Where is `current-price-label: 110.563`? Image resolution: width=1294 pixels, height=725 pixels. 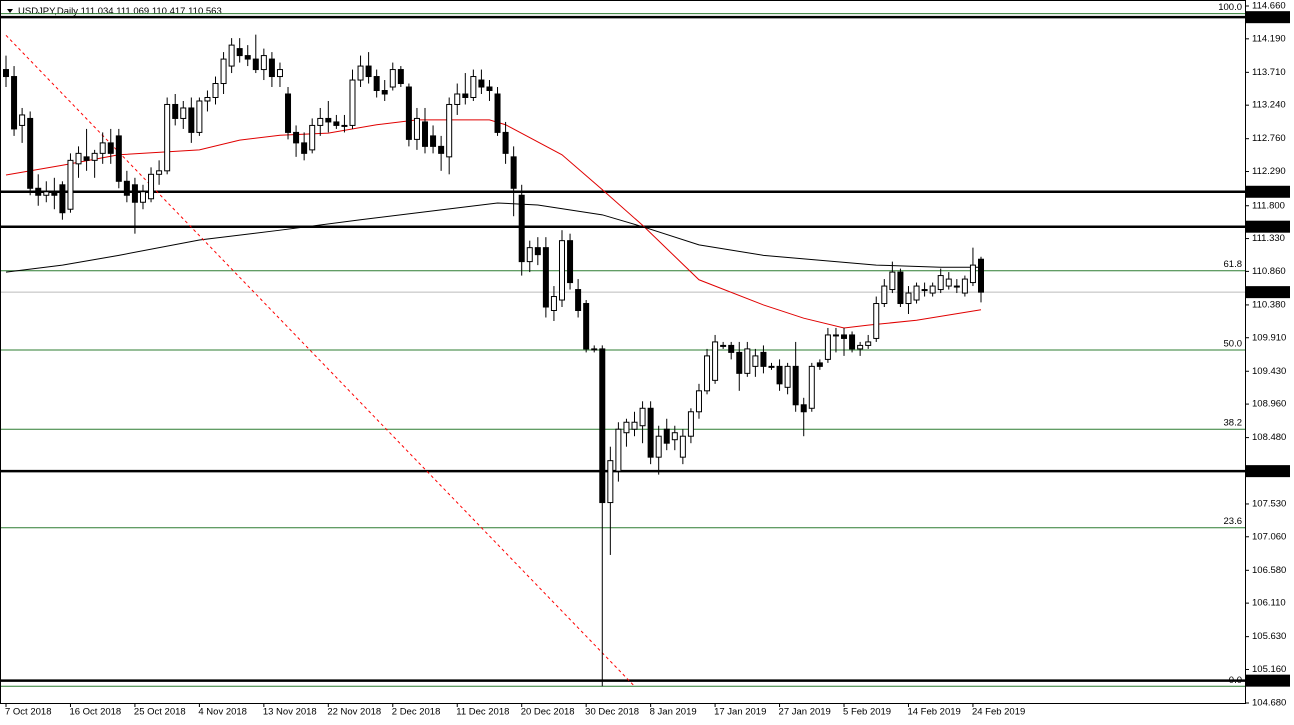 current-price-label: 110.563 is located at coordinates (1267, 292).